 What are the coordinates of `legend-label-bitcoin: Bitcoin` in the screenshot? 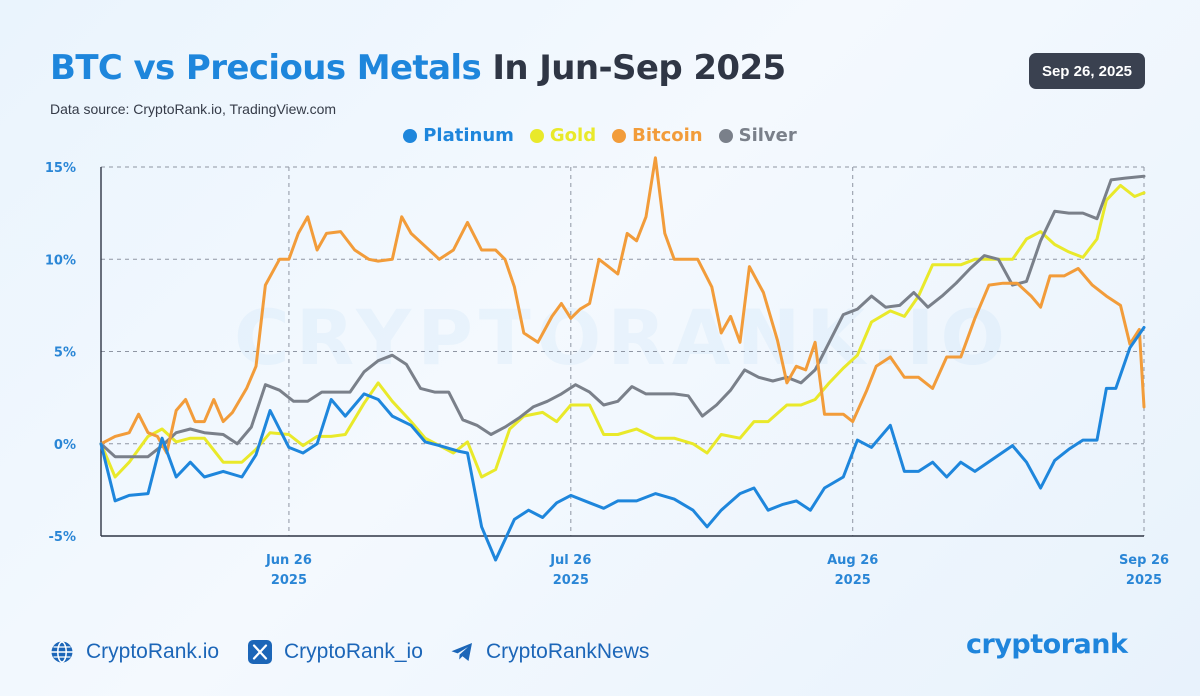 It's located at (667, 135).